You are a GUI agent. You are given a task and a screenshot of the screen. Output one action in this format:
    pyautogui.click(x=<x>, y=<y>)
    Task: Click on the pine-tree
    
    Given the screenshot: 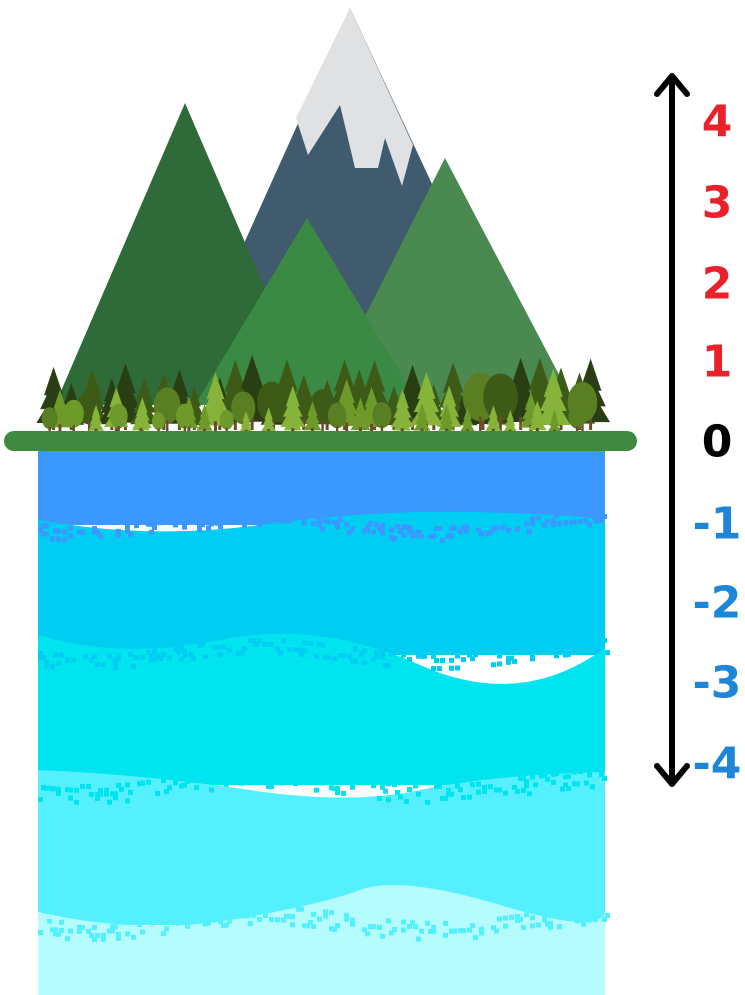 What is the action you would take?
    pyautogui.click(x=204, y=418)
    